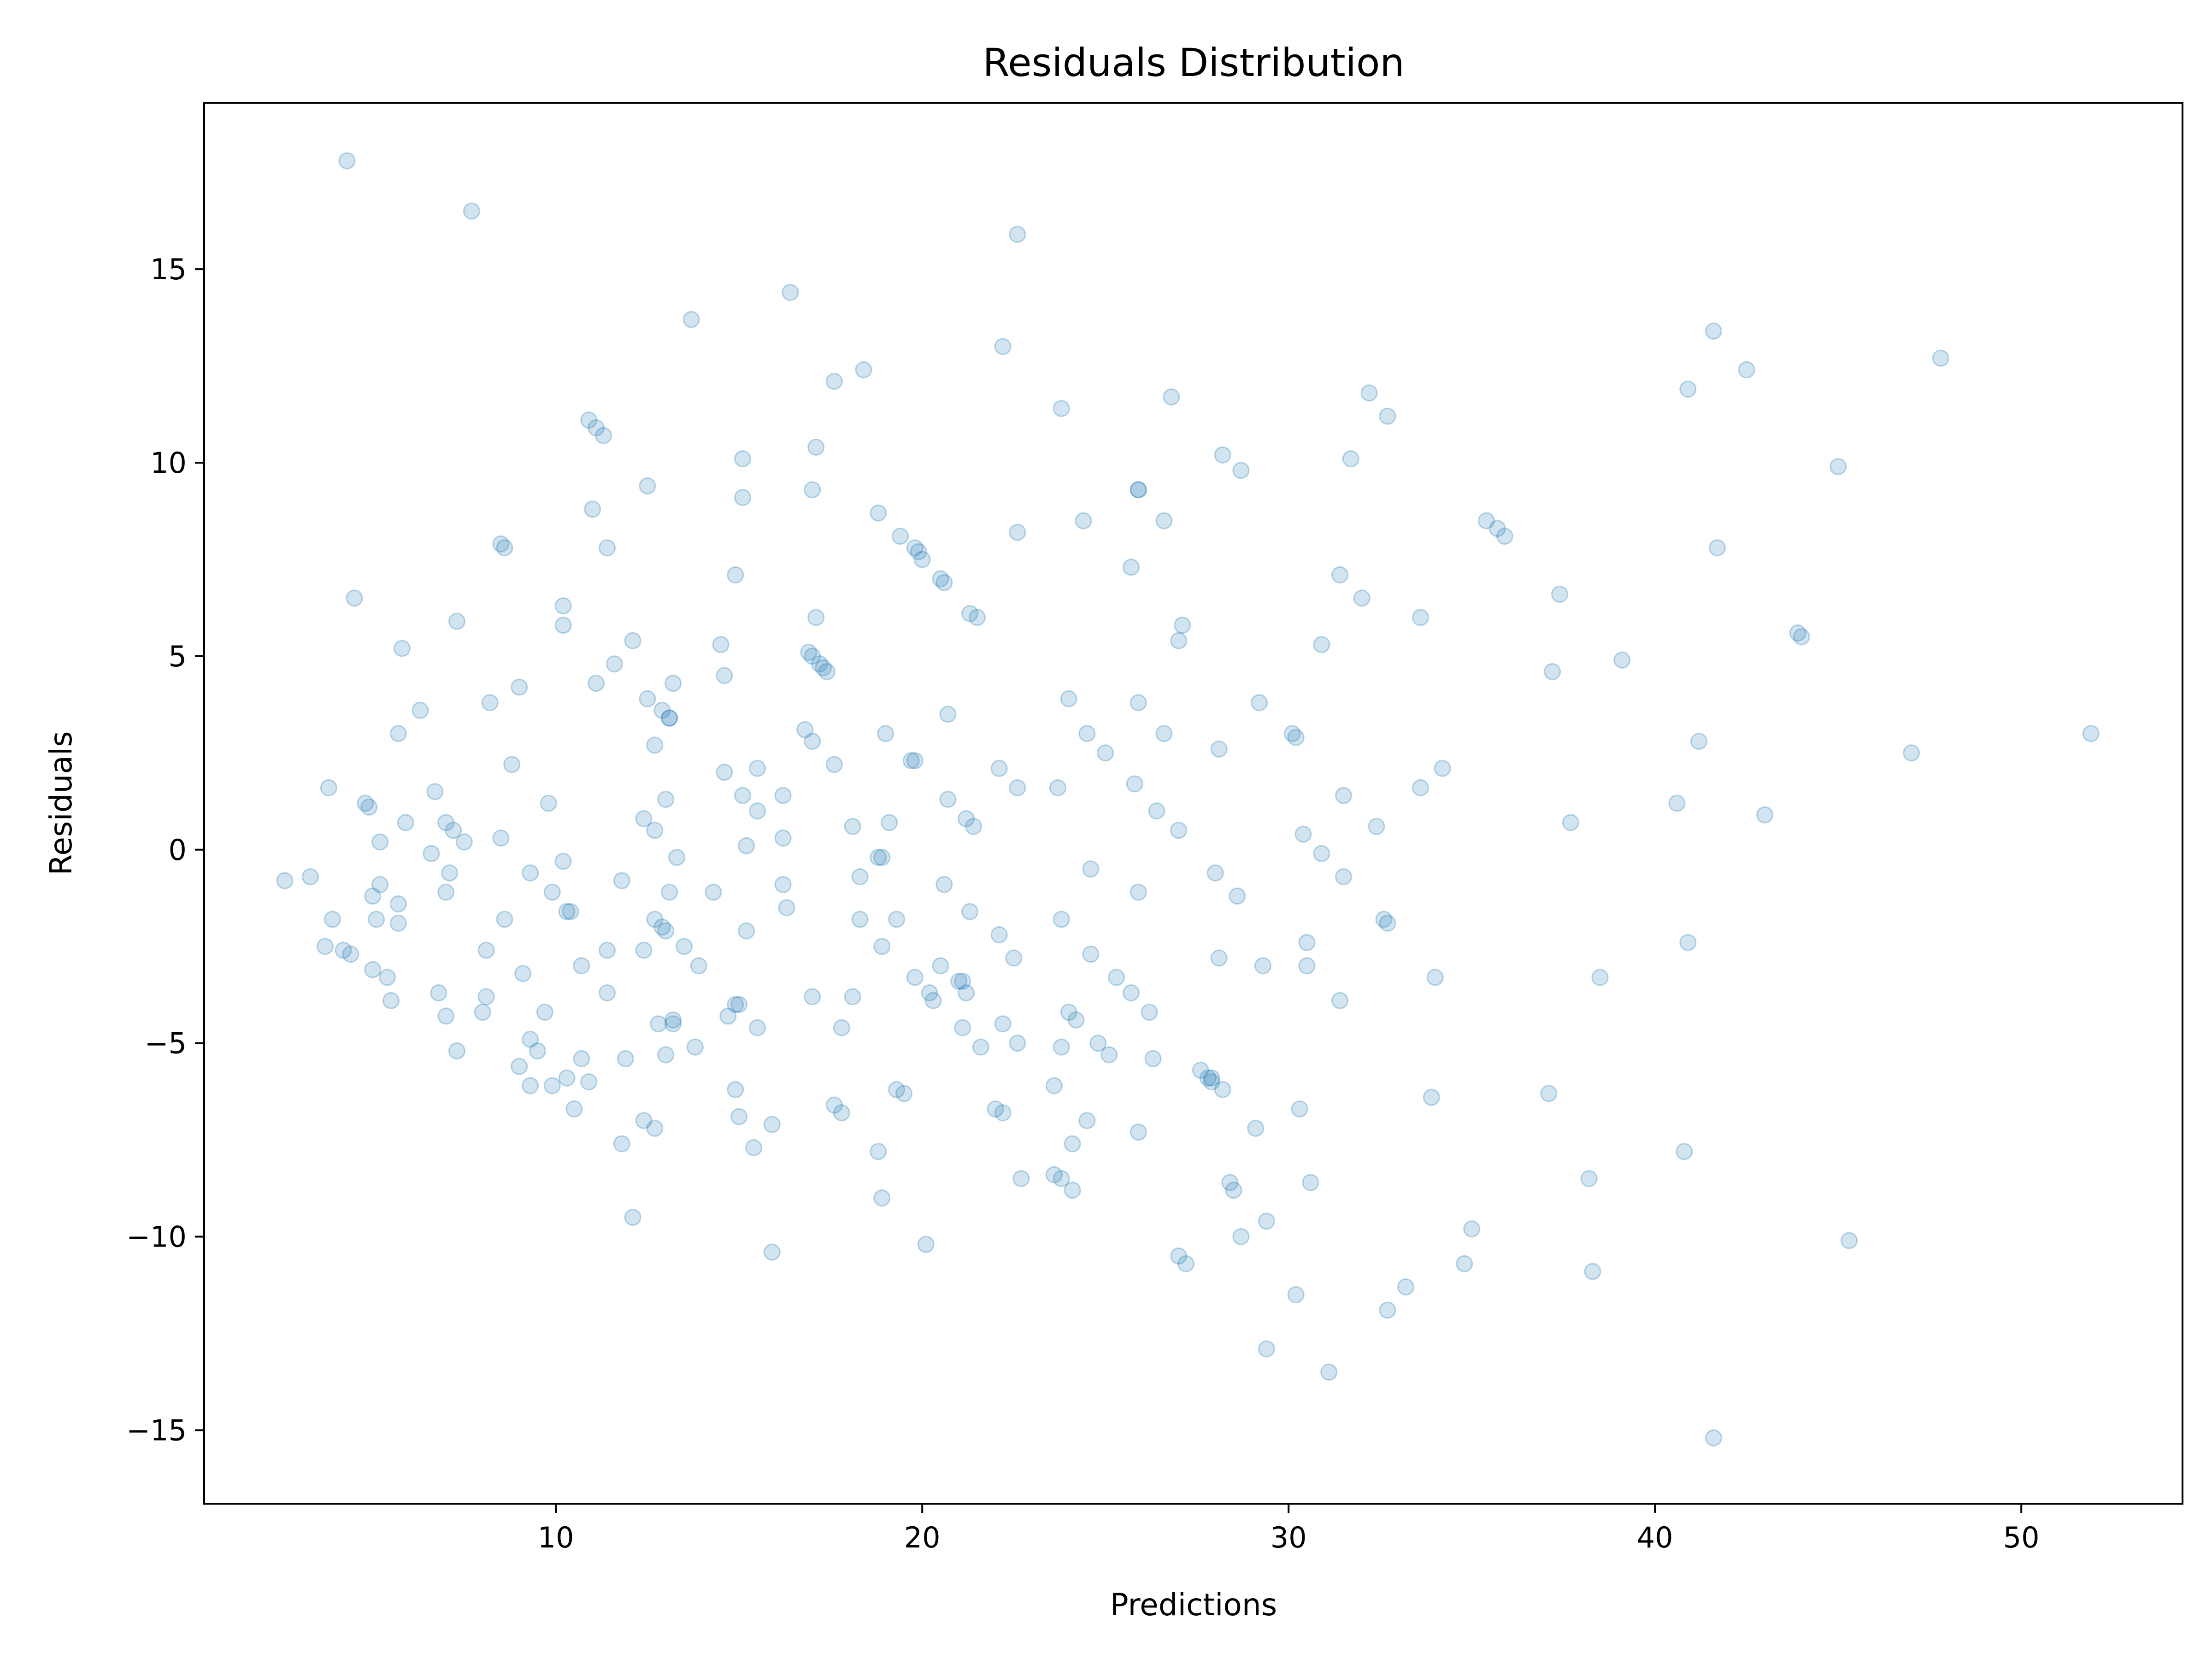 The height and width of the screenshot is (1659, 2212). What do you see at coordinates (1193, 1605) in the screenshot?
I see `x-axis-label: Predictions` at bounding box center [1193, 1605].